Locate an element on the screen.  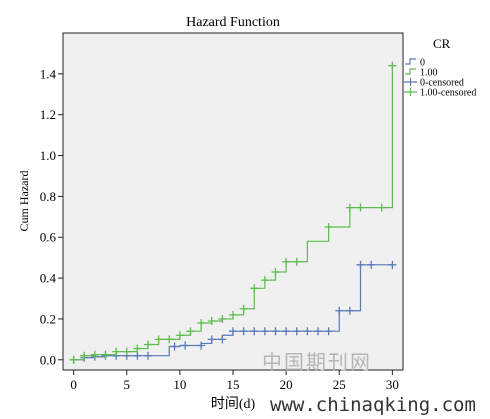
legend-entry-label: 0-censored is located at coordinates (442, 83).